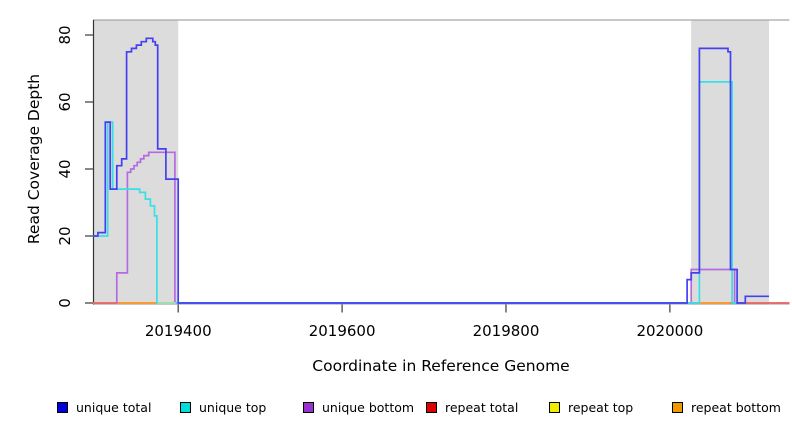  I want to click on x-tick-label: 2019800, so click(506, 331).